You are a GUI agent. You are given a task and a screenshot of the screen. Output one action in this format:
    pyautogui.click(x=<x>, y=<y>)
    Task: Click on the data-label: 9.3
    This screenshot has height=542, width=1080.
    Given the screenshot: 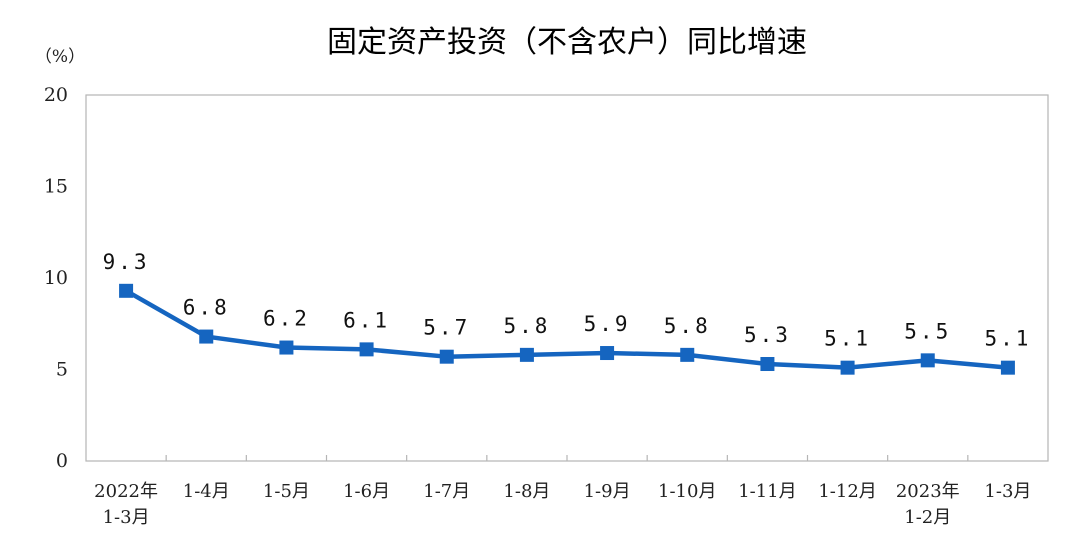 What is the action you would take?
    pyautogui.click(x=126, y=262)
    